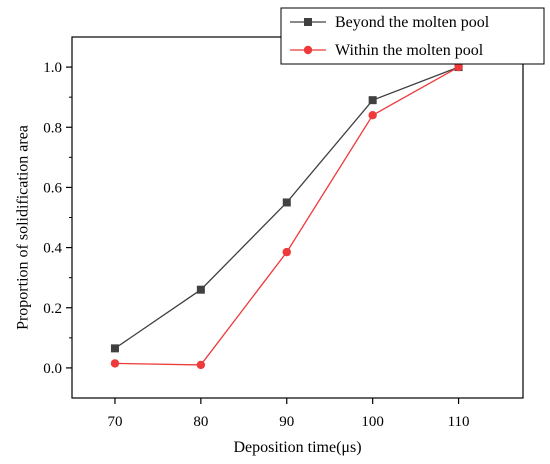 This screenshot has width=550, height=464. I want to click on legend-label: Within the molten pool, so click(409, 50).